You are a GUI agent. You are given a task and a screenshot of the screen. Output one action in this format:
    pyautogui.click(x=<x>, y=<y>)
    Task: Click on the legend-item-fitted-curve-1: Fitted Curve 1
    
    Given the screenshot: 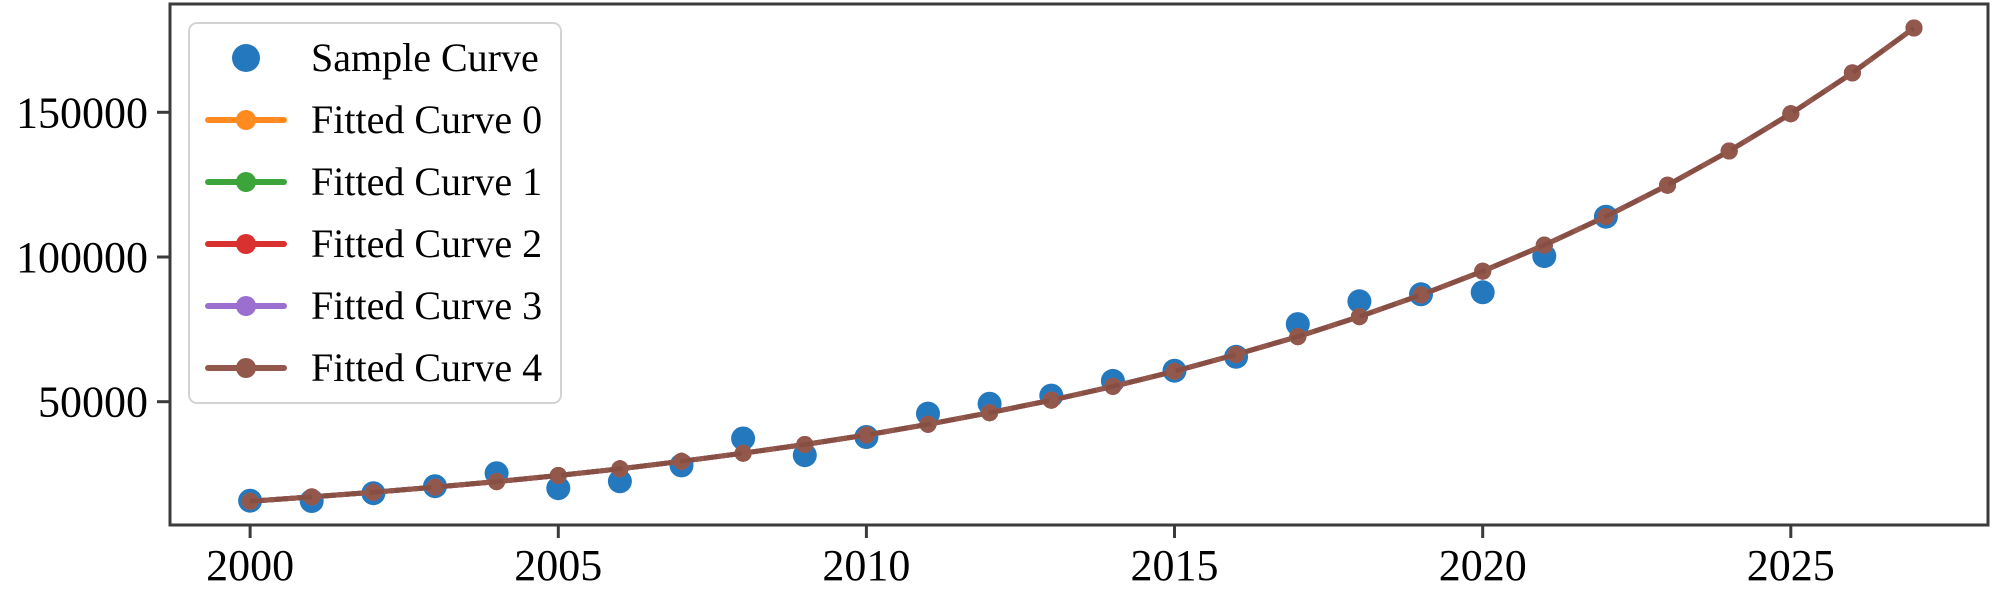 What is the action you would take?
    pyautogui.click(x=369, y=182)
    